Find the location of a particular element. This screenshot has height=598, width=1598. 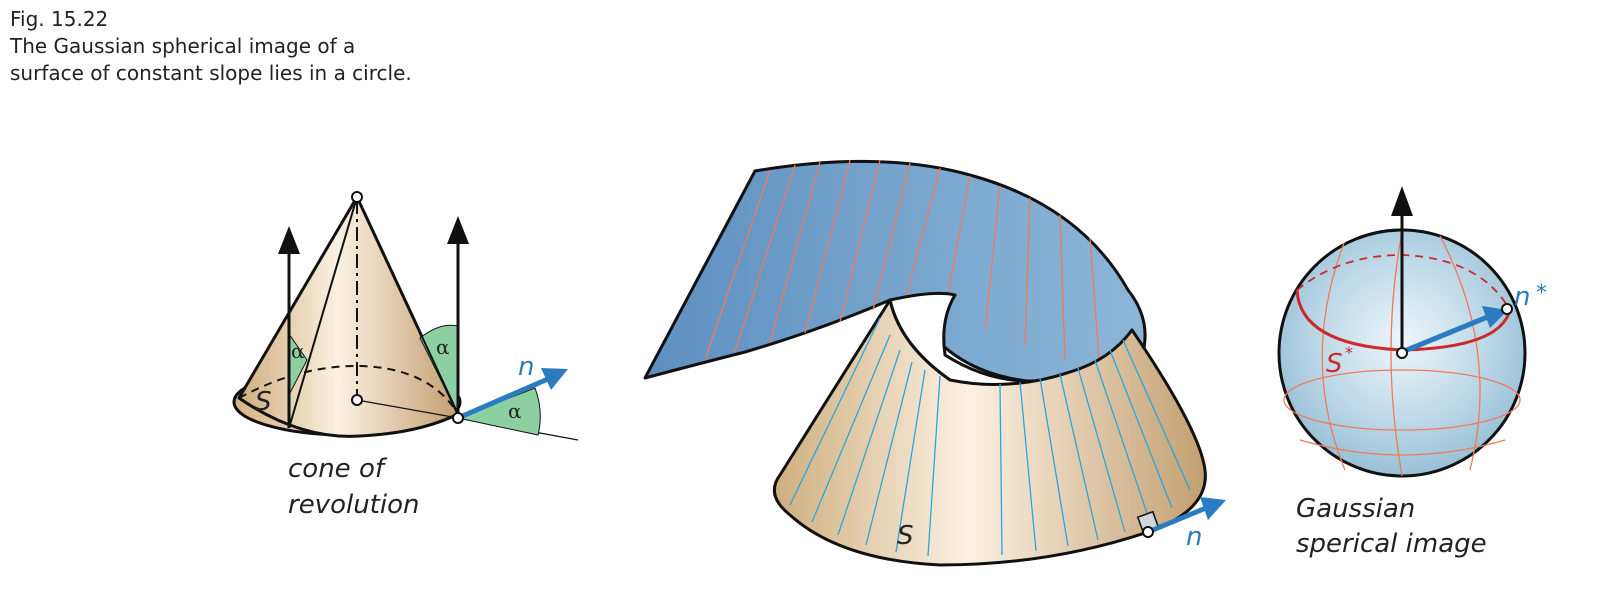

figure-number: Fig. 15.22 is located at coordinates (59, 19).